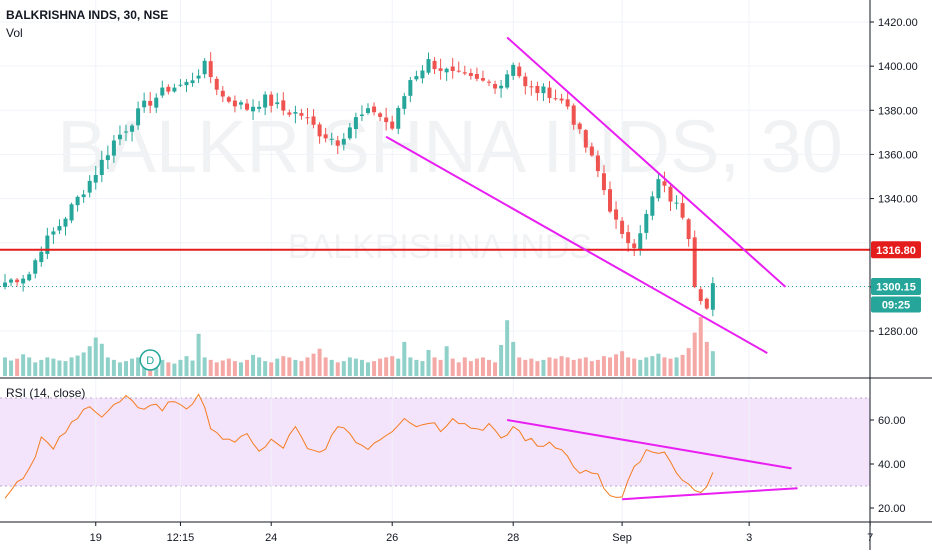  Describe the element at coordinates (649, 444) in the screenshot. I see `rsi-trendline` at that location.